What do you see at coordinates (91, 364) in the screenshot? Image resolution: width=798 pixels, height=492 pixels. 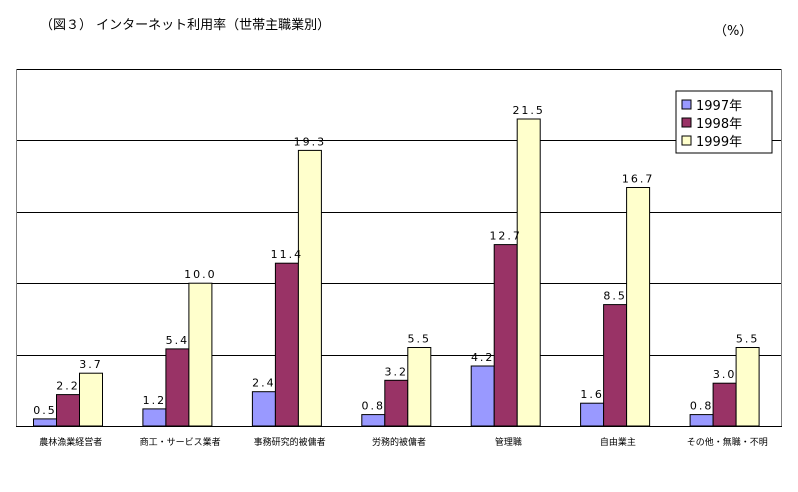 I see `data-label: 3.7` at bounding box center [91, 364].